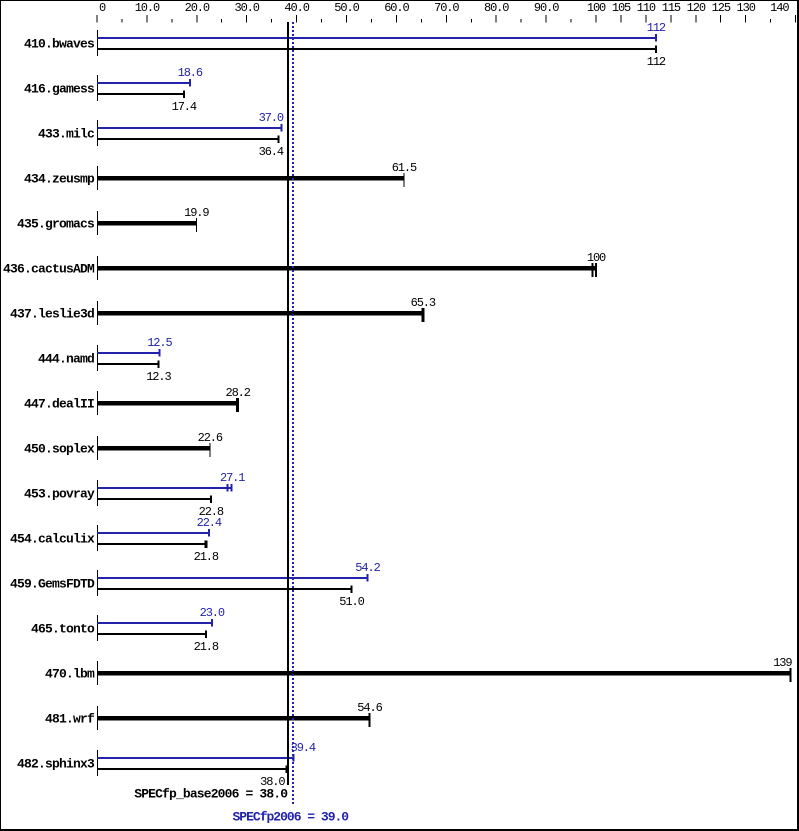  Describe the element at coordinates (102, 8) in the screenshot. I see `svg-text: 0` at that location.